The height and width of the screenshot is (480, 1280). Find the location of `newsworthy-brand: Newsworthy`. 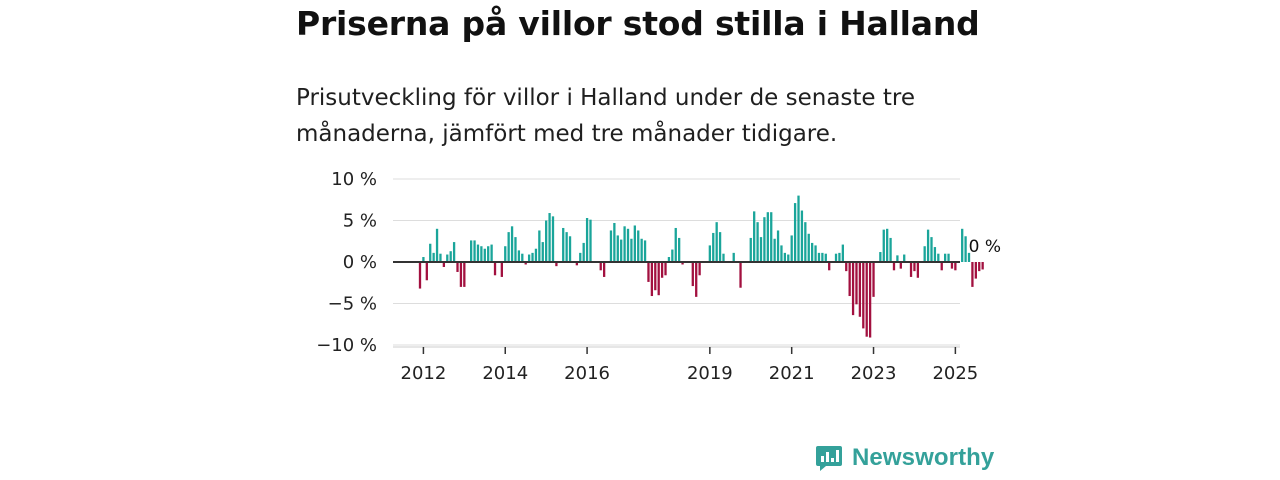

newsworthy-brand: Newsworthy is located at coordinates (904, 458).